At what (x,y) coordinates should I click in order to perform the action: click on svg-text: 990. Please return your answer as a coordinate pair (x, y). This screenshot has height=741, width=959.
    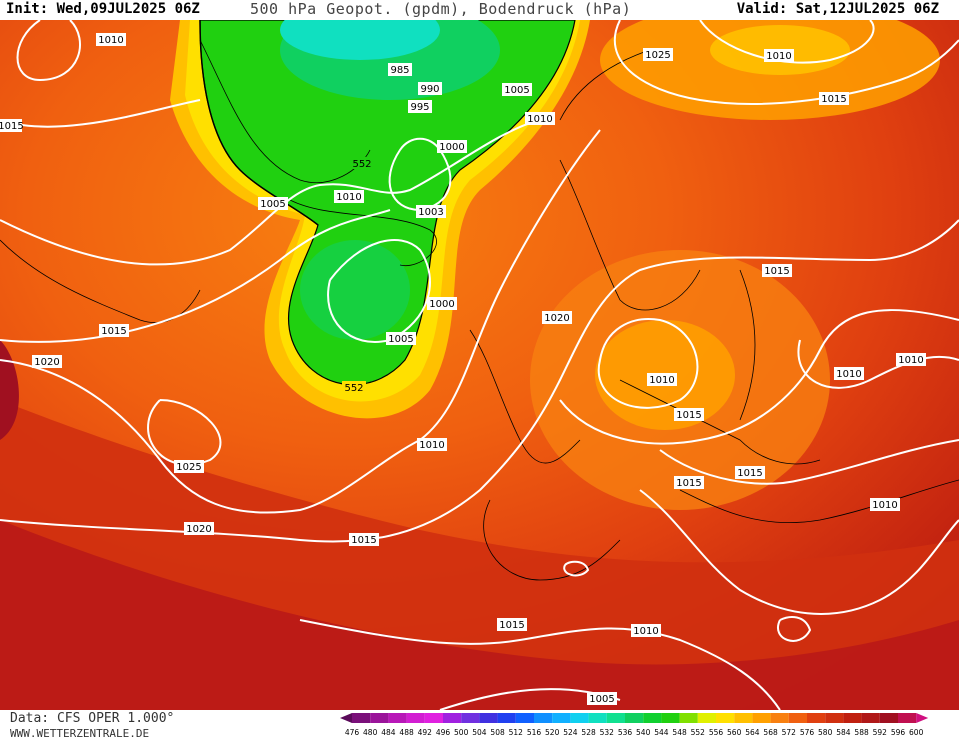
    Looking at the image, I should click on (429, 89).